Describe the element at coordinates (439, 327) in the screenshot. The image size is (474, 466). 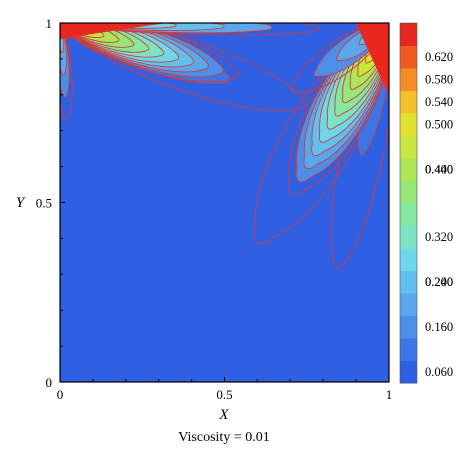
I see `colorbar-tick-label: 0.160` at that location.